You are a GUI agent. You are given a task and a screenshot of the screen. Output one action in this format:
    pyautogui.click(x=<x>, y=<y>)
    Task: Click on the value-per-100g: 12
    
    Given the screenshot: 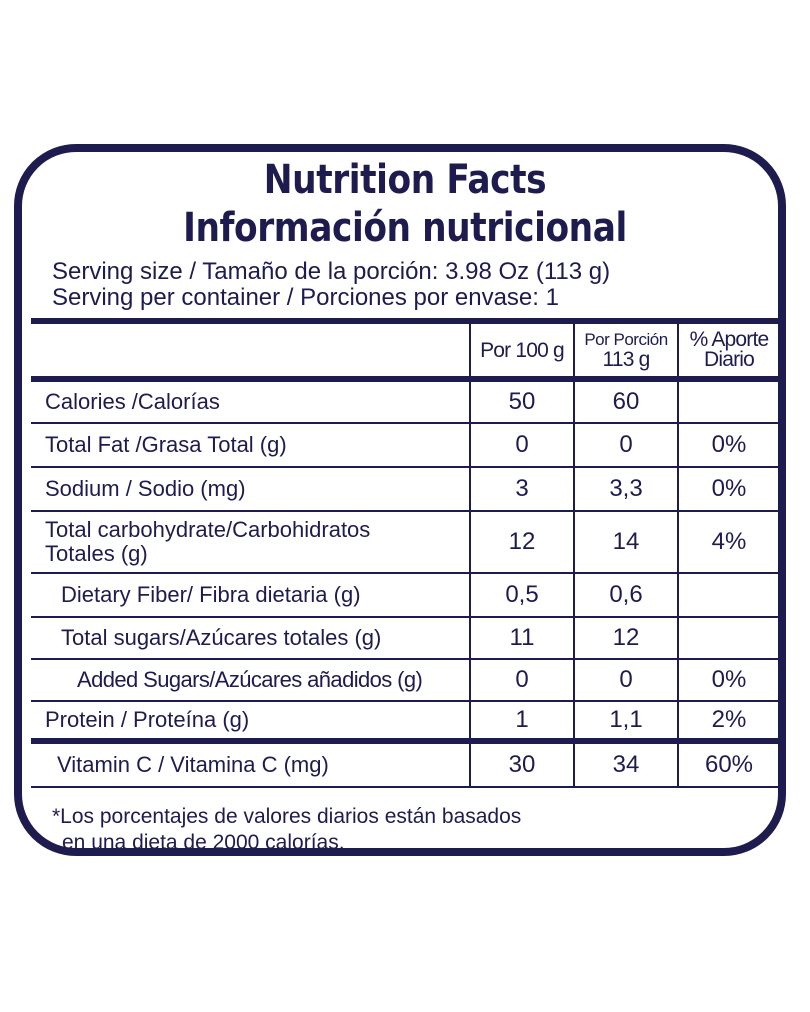 What is the action you would take?
    pyautogui.click(x=521, y=542)
    